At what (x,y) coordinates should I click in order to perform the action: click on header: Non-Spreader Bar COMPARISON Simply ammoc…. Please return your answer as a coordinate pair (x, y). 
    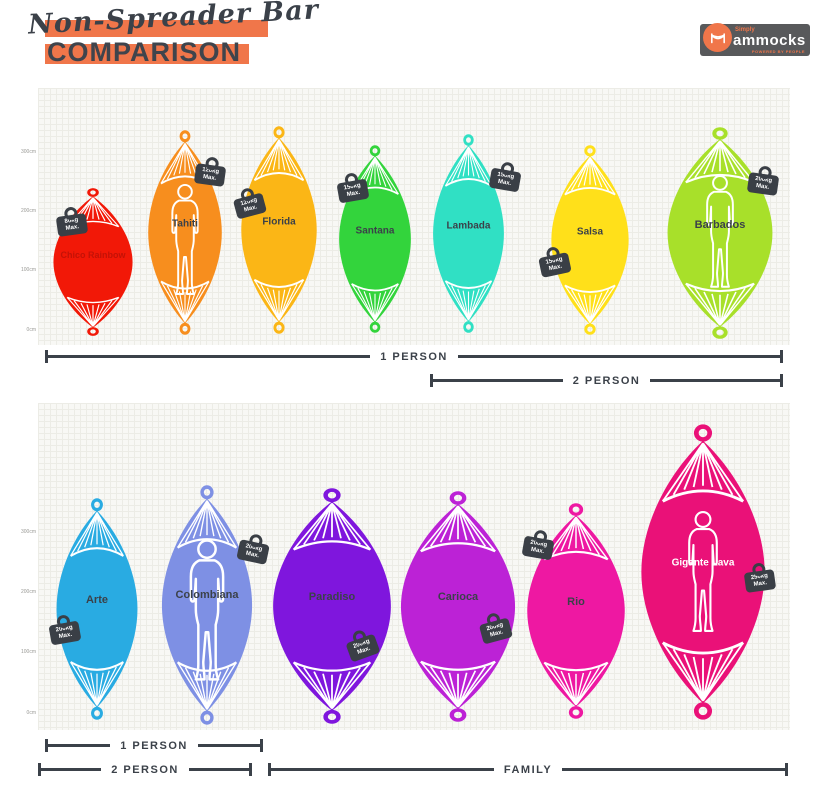
    Looking at the image, I should click on (412, 44).